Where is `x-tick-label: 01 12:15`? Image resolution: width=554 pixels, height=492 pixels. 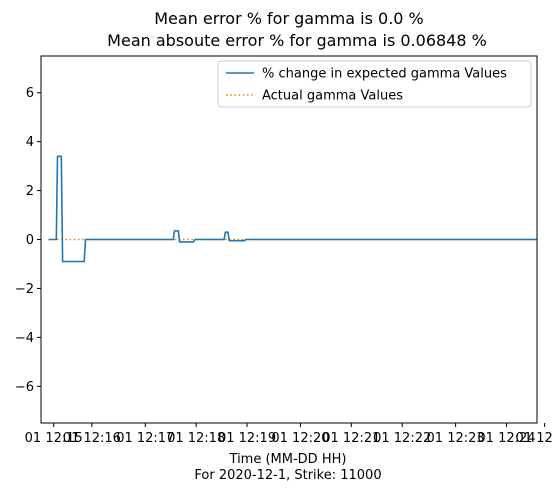 x-tick-label: 01 12:15 is located at coordinates (54, 438).